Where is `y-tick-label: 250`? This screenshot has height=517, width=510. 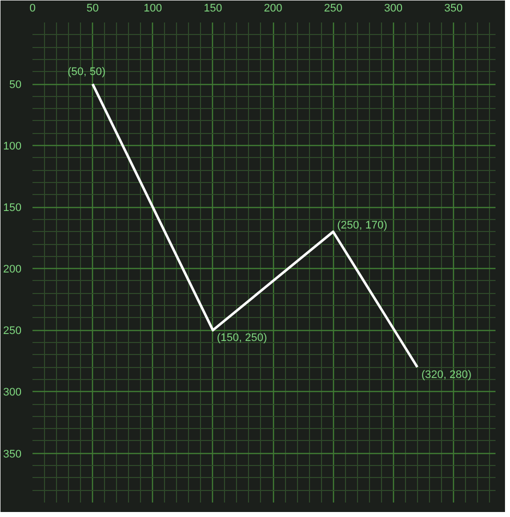 y-tick-label: 250 is located at coordinates (12, 331).